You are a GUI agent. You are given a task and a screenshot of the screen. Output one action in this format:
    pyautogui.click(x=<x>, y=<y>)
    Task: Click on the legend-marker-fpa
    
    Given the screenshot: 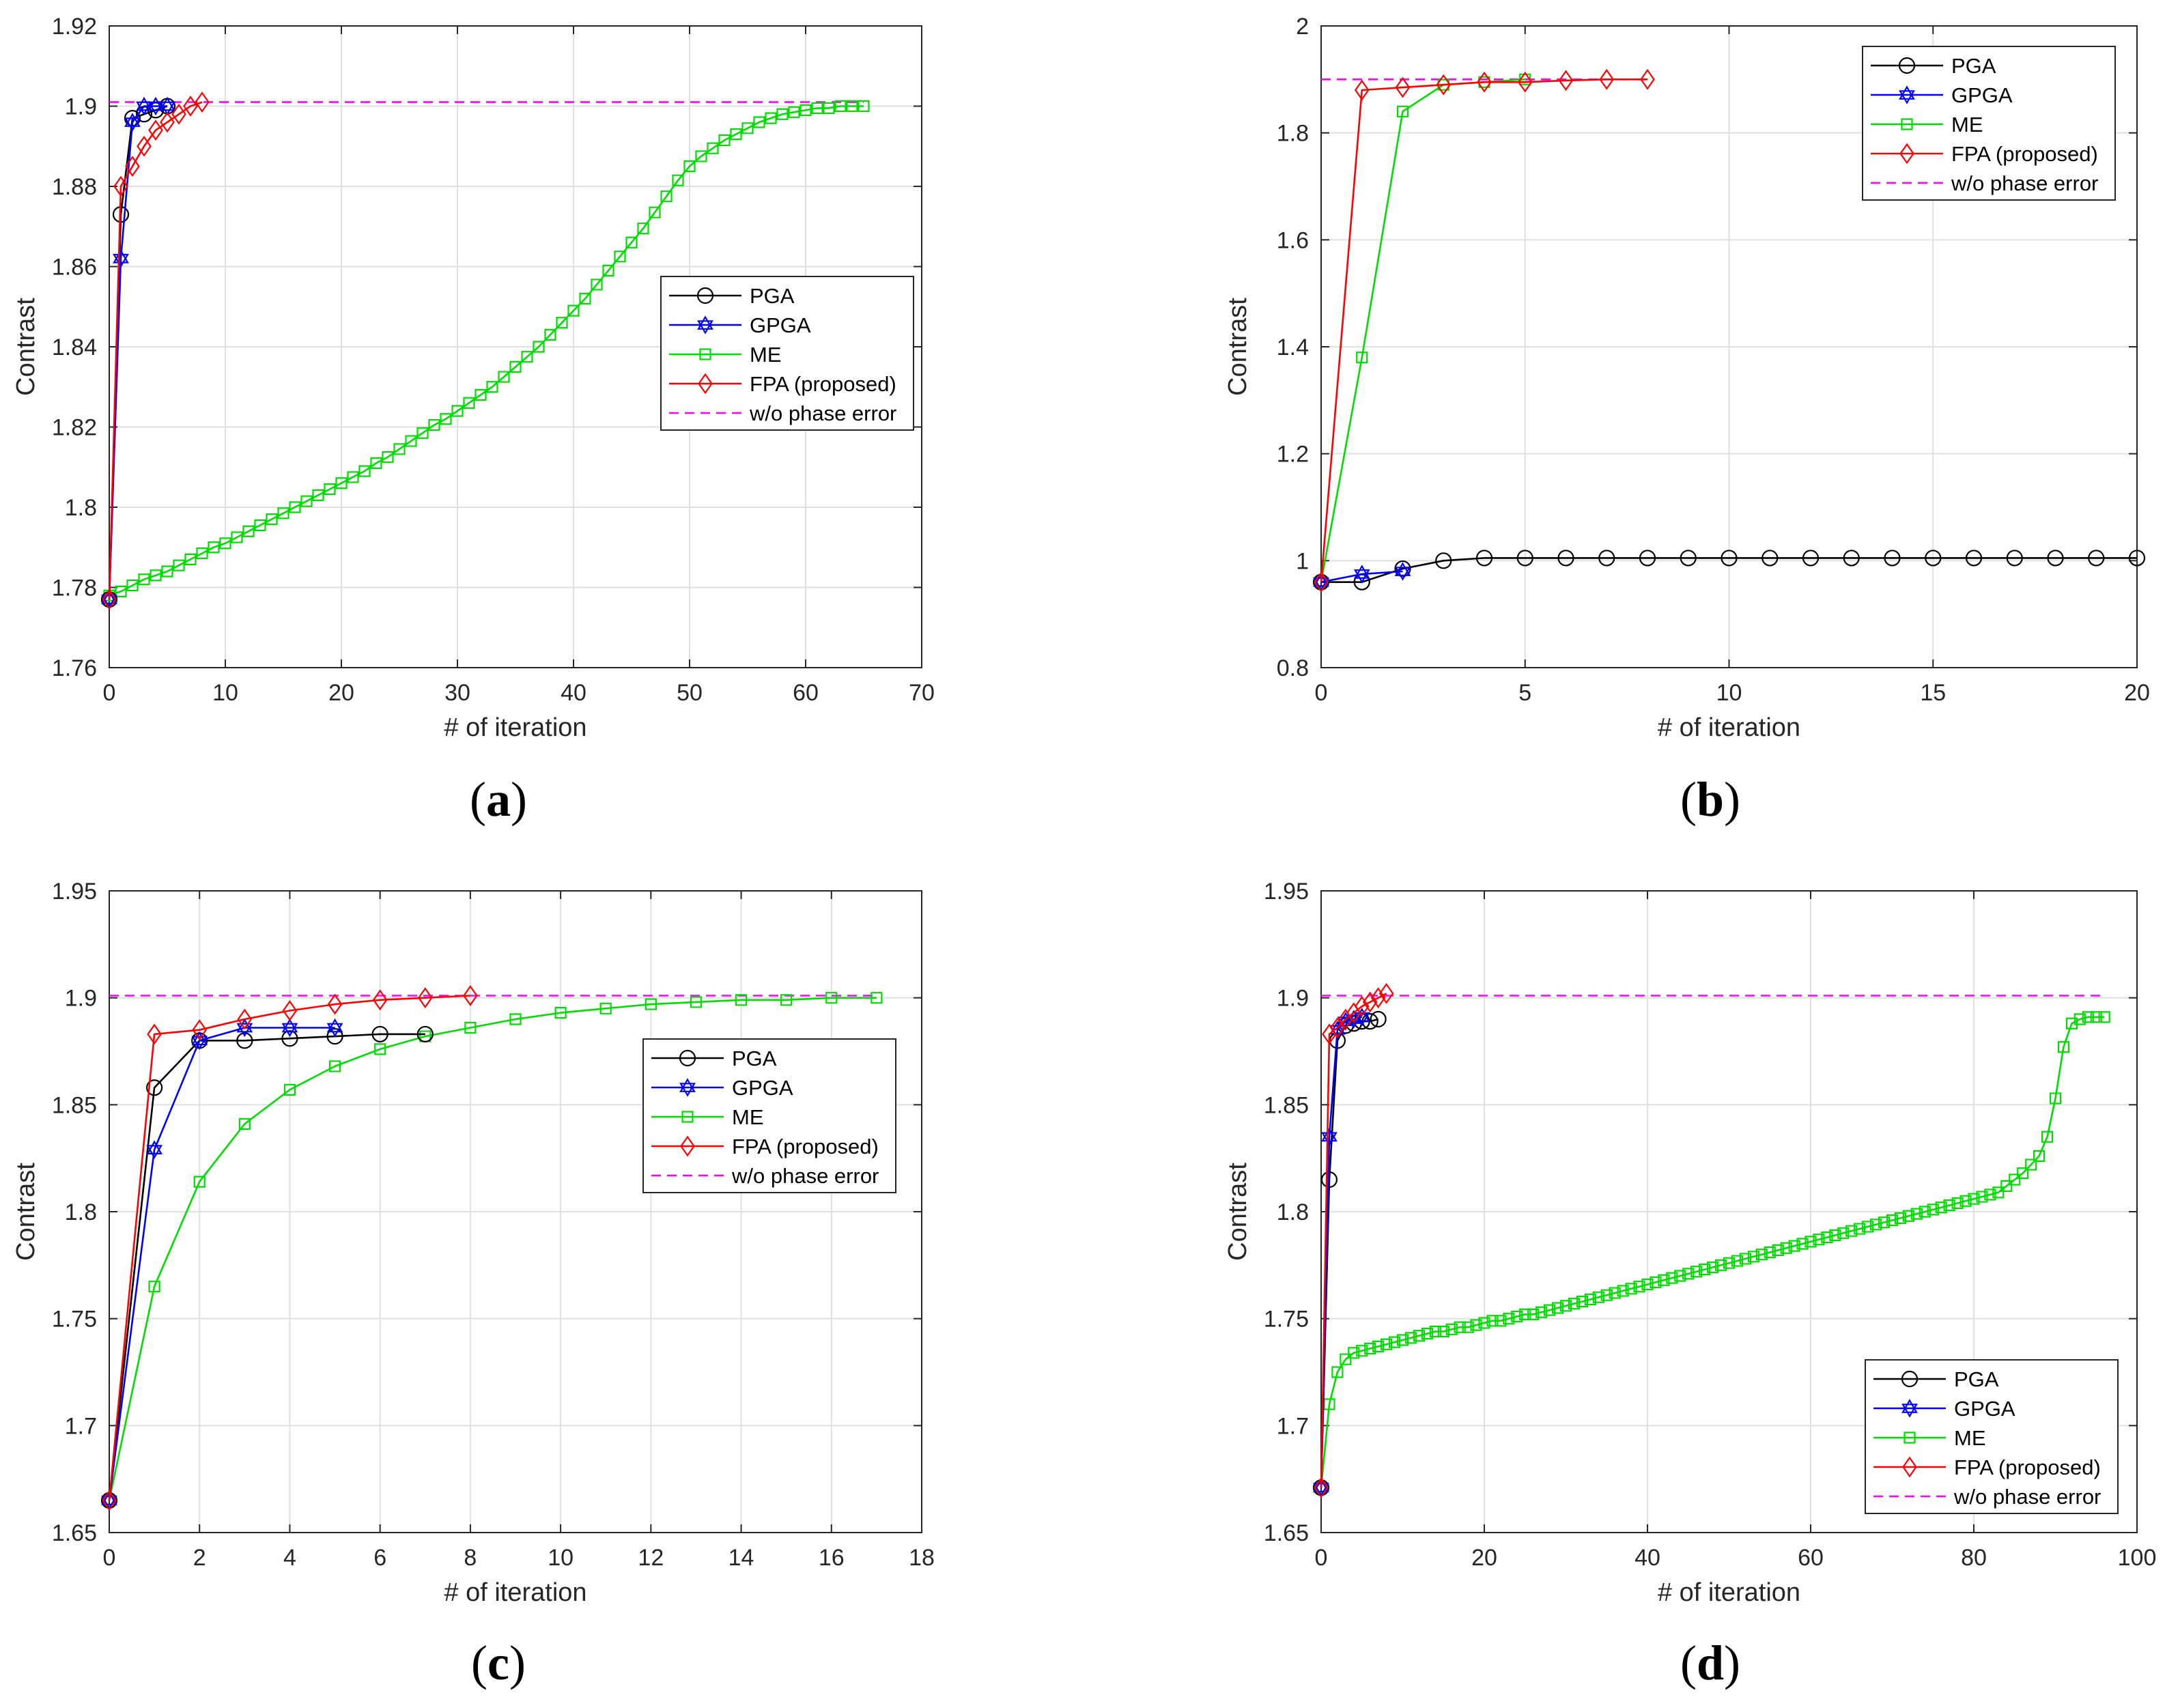 What is the action you would take?
    pyautogui.click(x=1909, y=1467)
    